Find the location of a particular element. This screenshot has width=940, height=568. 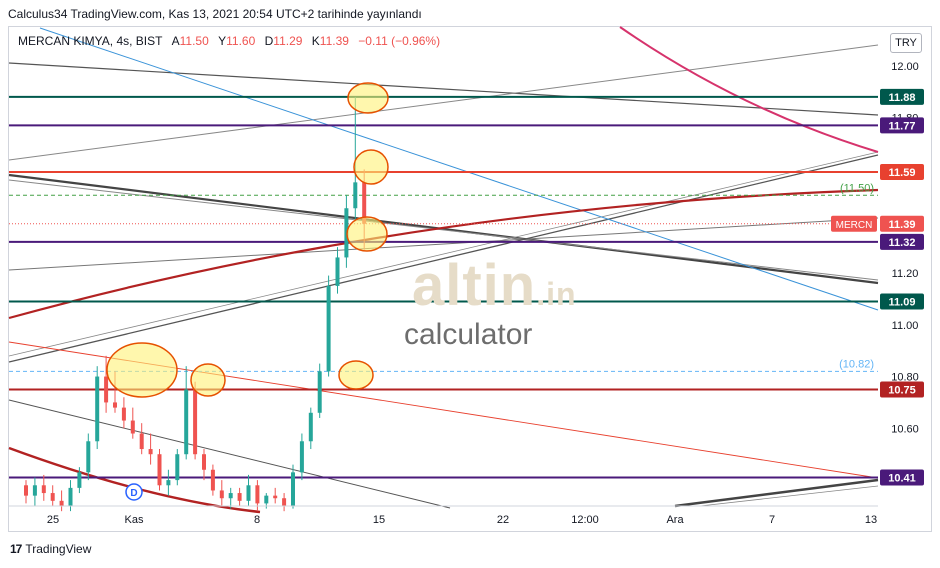

symbol-price-tag-bg is located at coordinates (854, 223).